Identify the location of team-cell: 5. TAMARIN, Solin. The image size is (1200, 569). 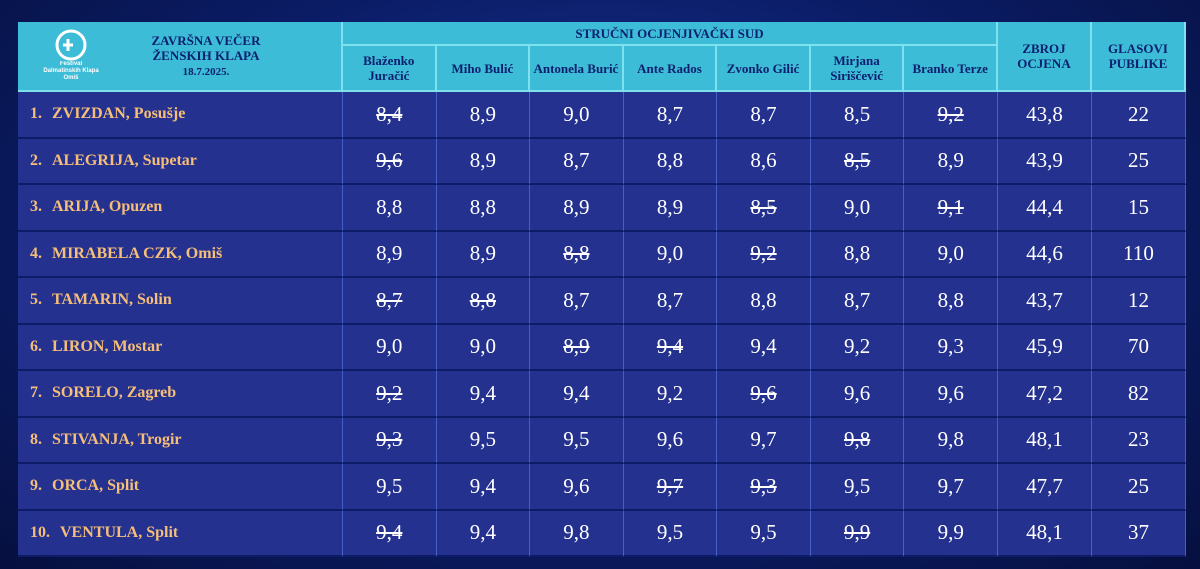
(180, 301).